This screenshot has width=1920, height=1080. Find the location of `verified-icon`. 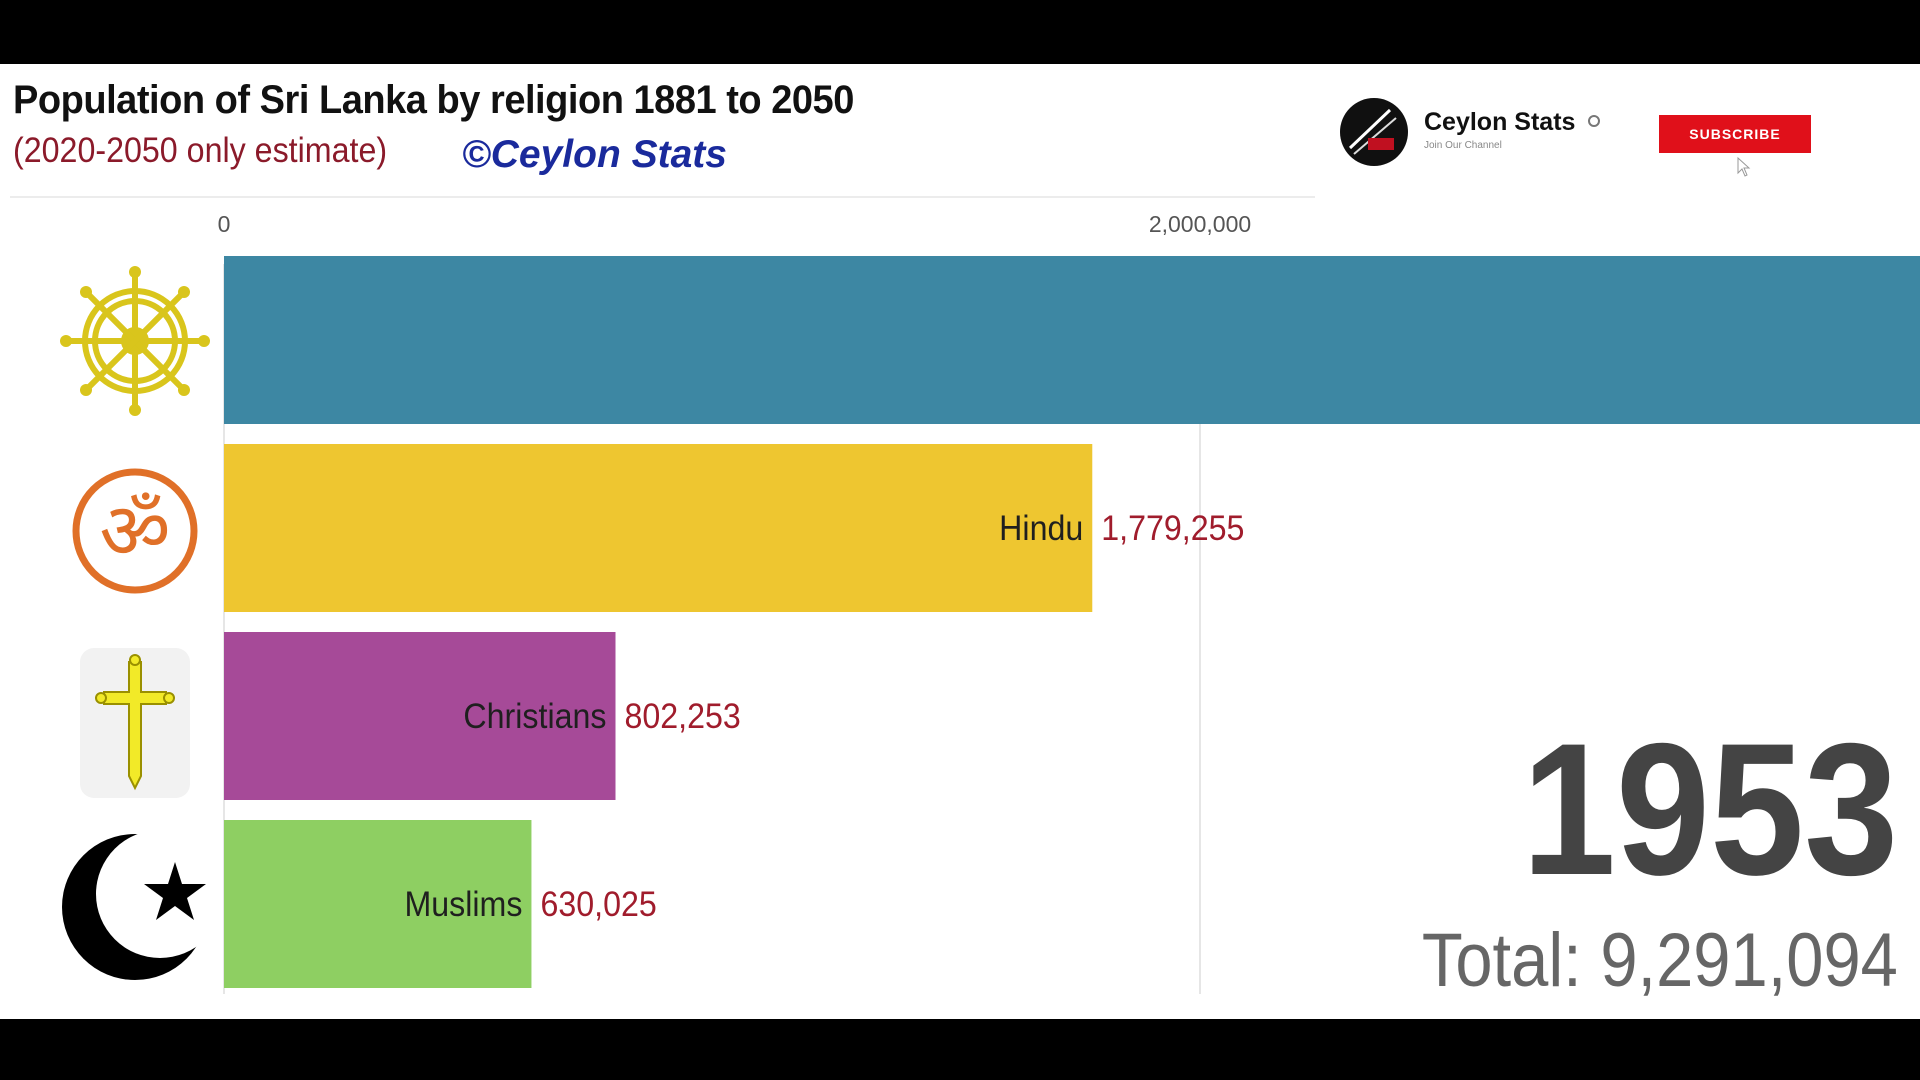

verified-icon is located at coordinates (1594, 121).